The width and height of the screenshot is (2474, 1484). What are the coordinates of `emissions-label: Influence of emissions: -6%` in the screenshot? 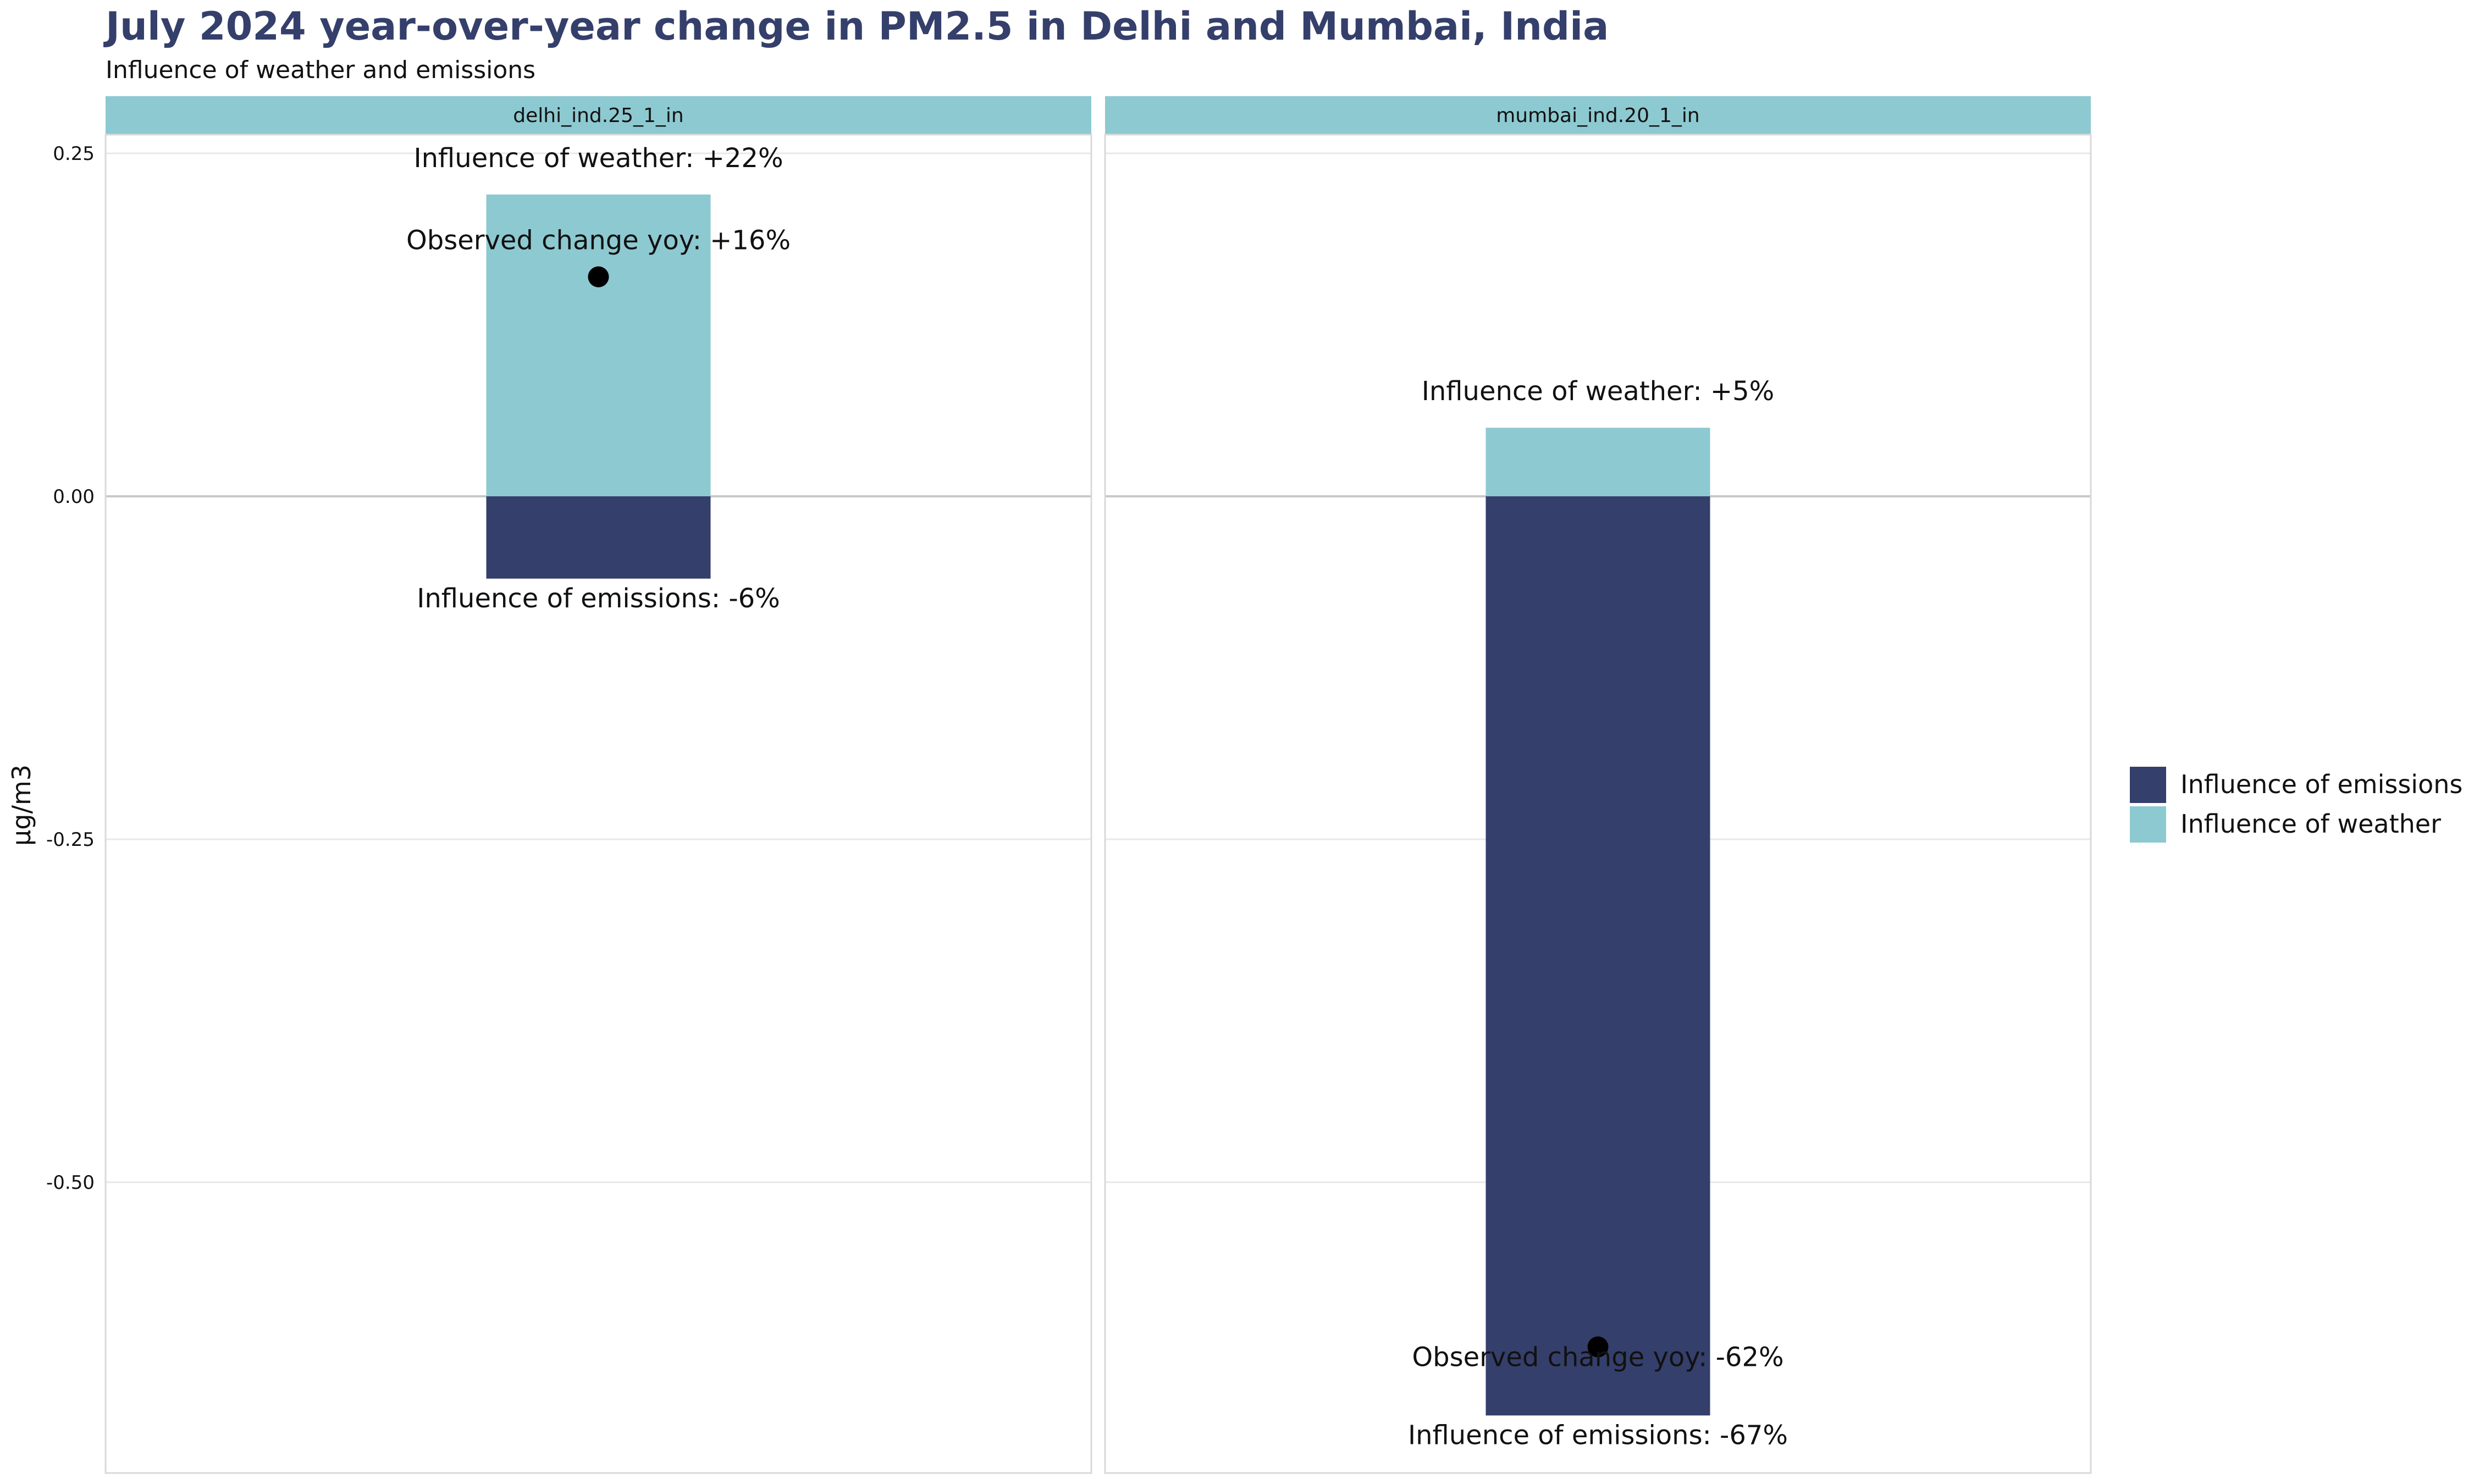 It's located at (599, 598).